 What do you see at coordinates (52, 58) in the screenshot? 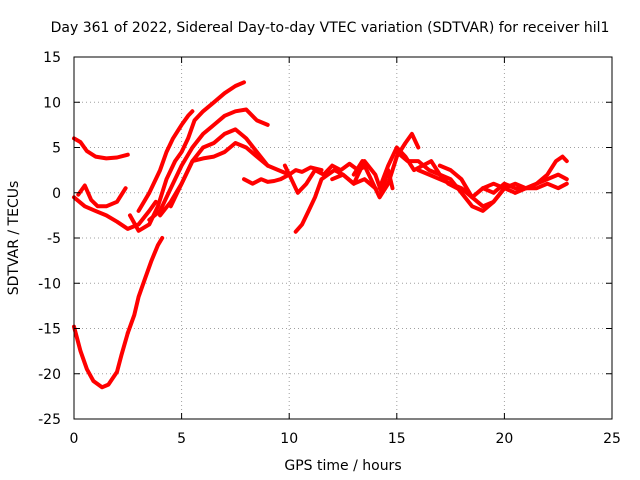
I see `y-tick-label: 15` at bounding box center [52, 58].